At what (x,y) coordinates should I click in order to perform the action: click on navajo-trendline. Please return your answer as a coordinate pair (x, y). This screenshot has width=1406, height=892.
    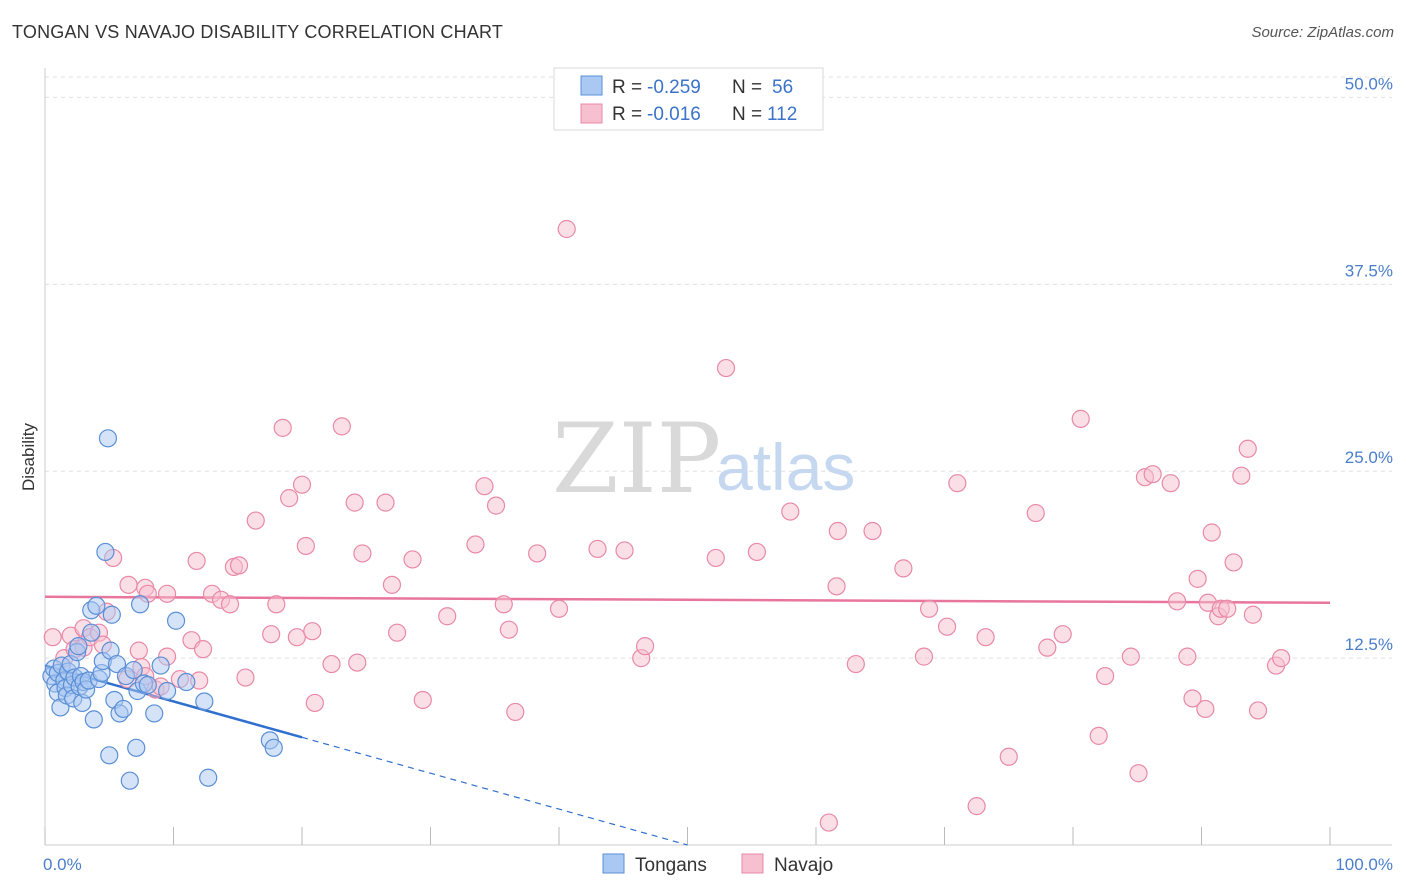
    Looking at the image, I should click on (687, 600).